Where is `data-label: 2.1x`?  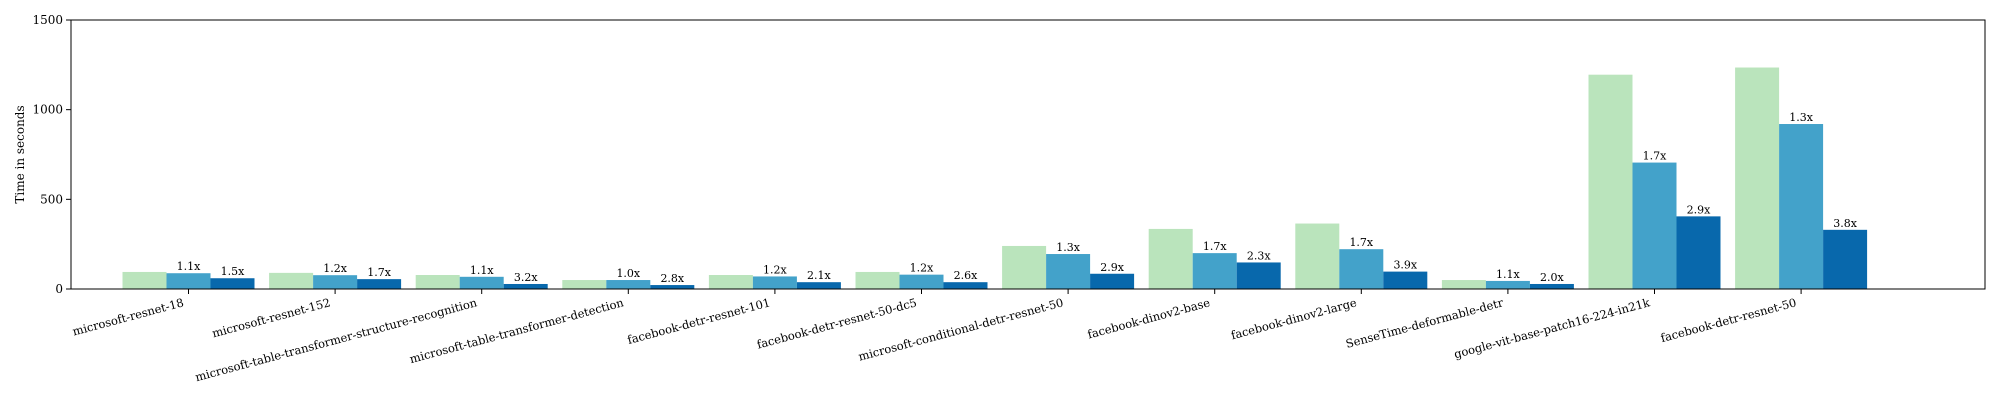
data-label: 2.1x is located at coordinates (819, 275).